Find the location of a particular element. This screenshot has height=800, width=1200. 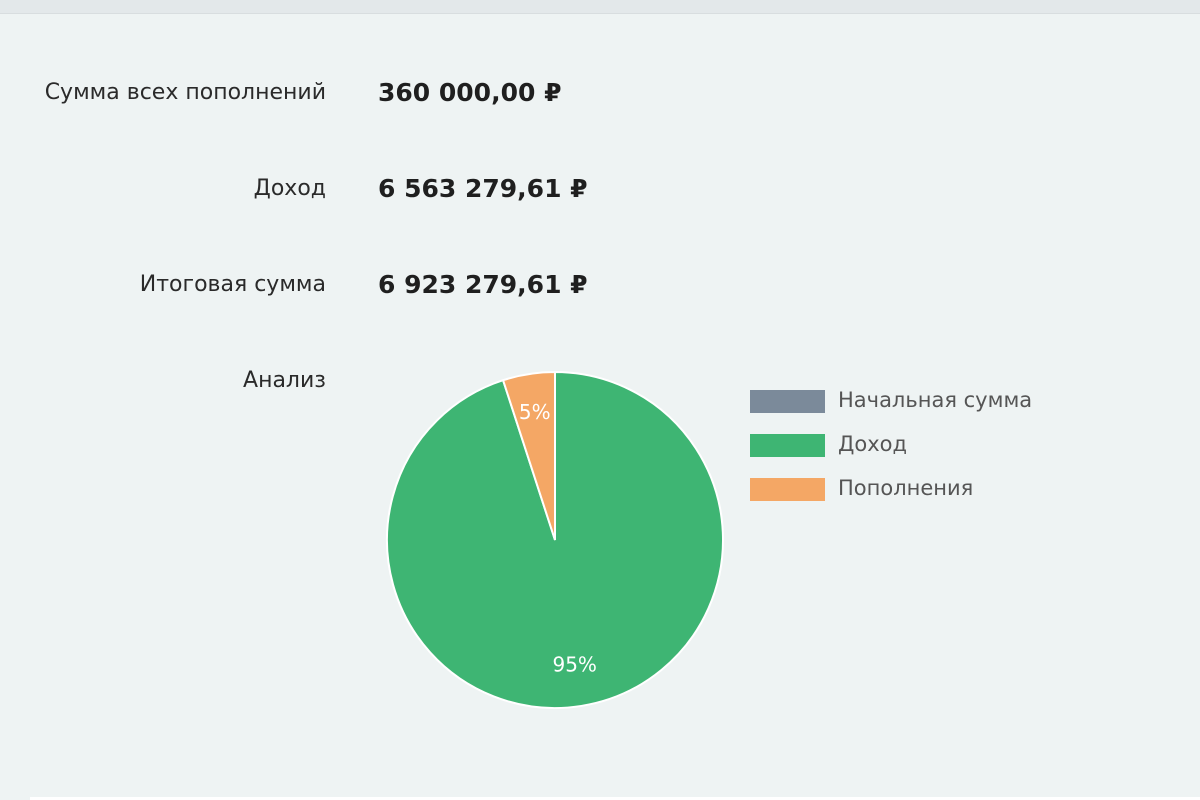

pie-chart: 95% 5% is located at coordinates (555, 539).